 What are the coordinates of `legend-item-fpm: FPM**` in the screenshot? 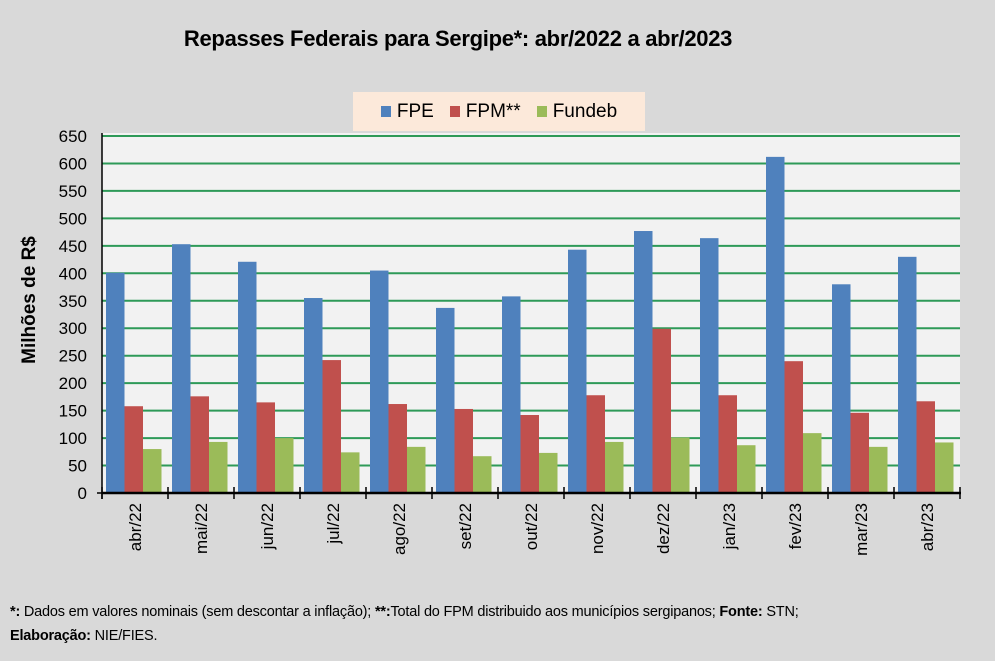 It's located at (485, 111).